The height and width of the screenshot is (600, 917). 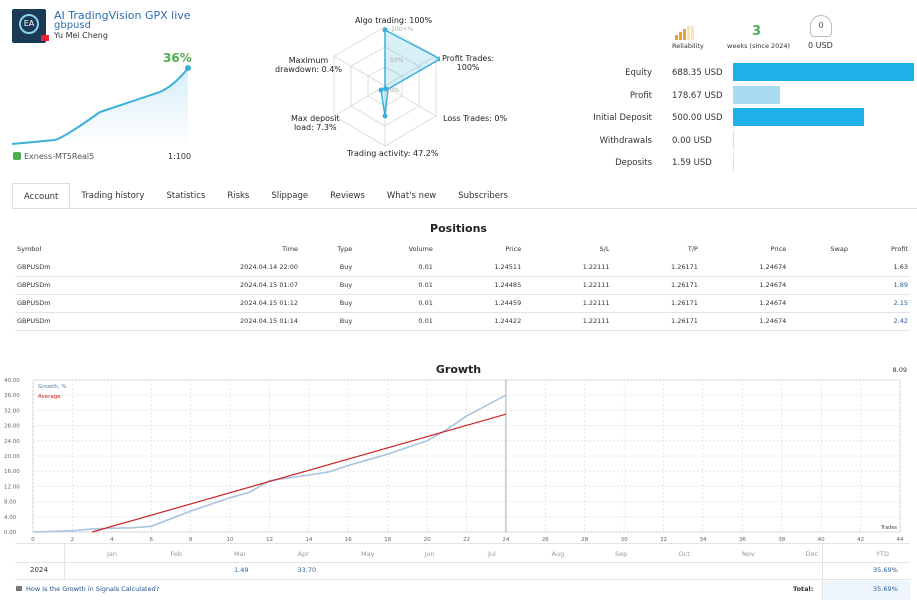 What do you see at coordinates (12, 427) in the screenshot?
I see `y-tick-label: 28.00` at bounding box center [12, 427].